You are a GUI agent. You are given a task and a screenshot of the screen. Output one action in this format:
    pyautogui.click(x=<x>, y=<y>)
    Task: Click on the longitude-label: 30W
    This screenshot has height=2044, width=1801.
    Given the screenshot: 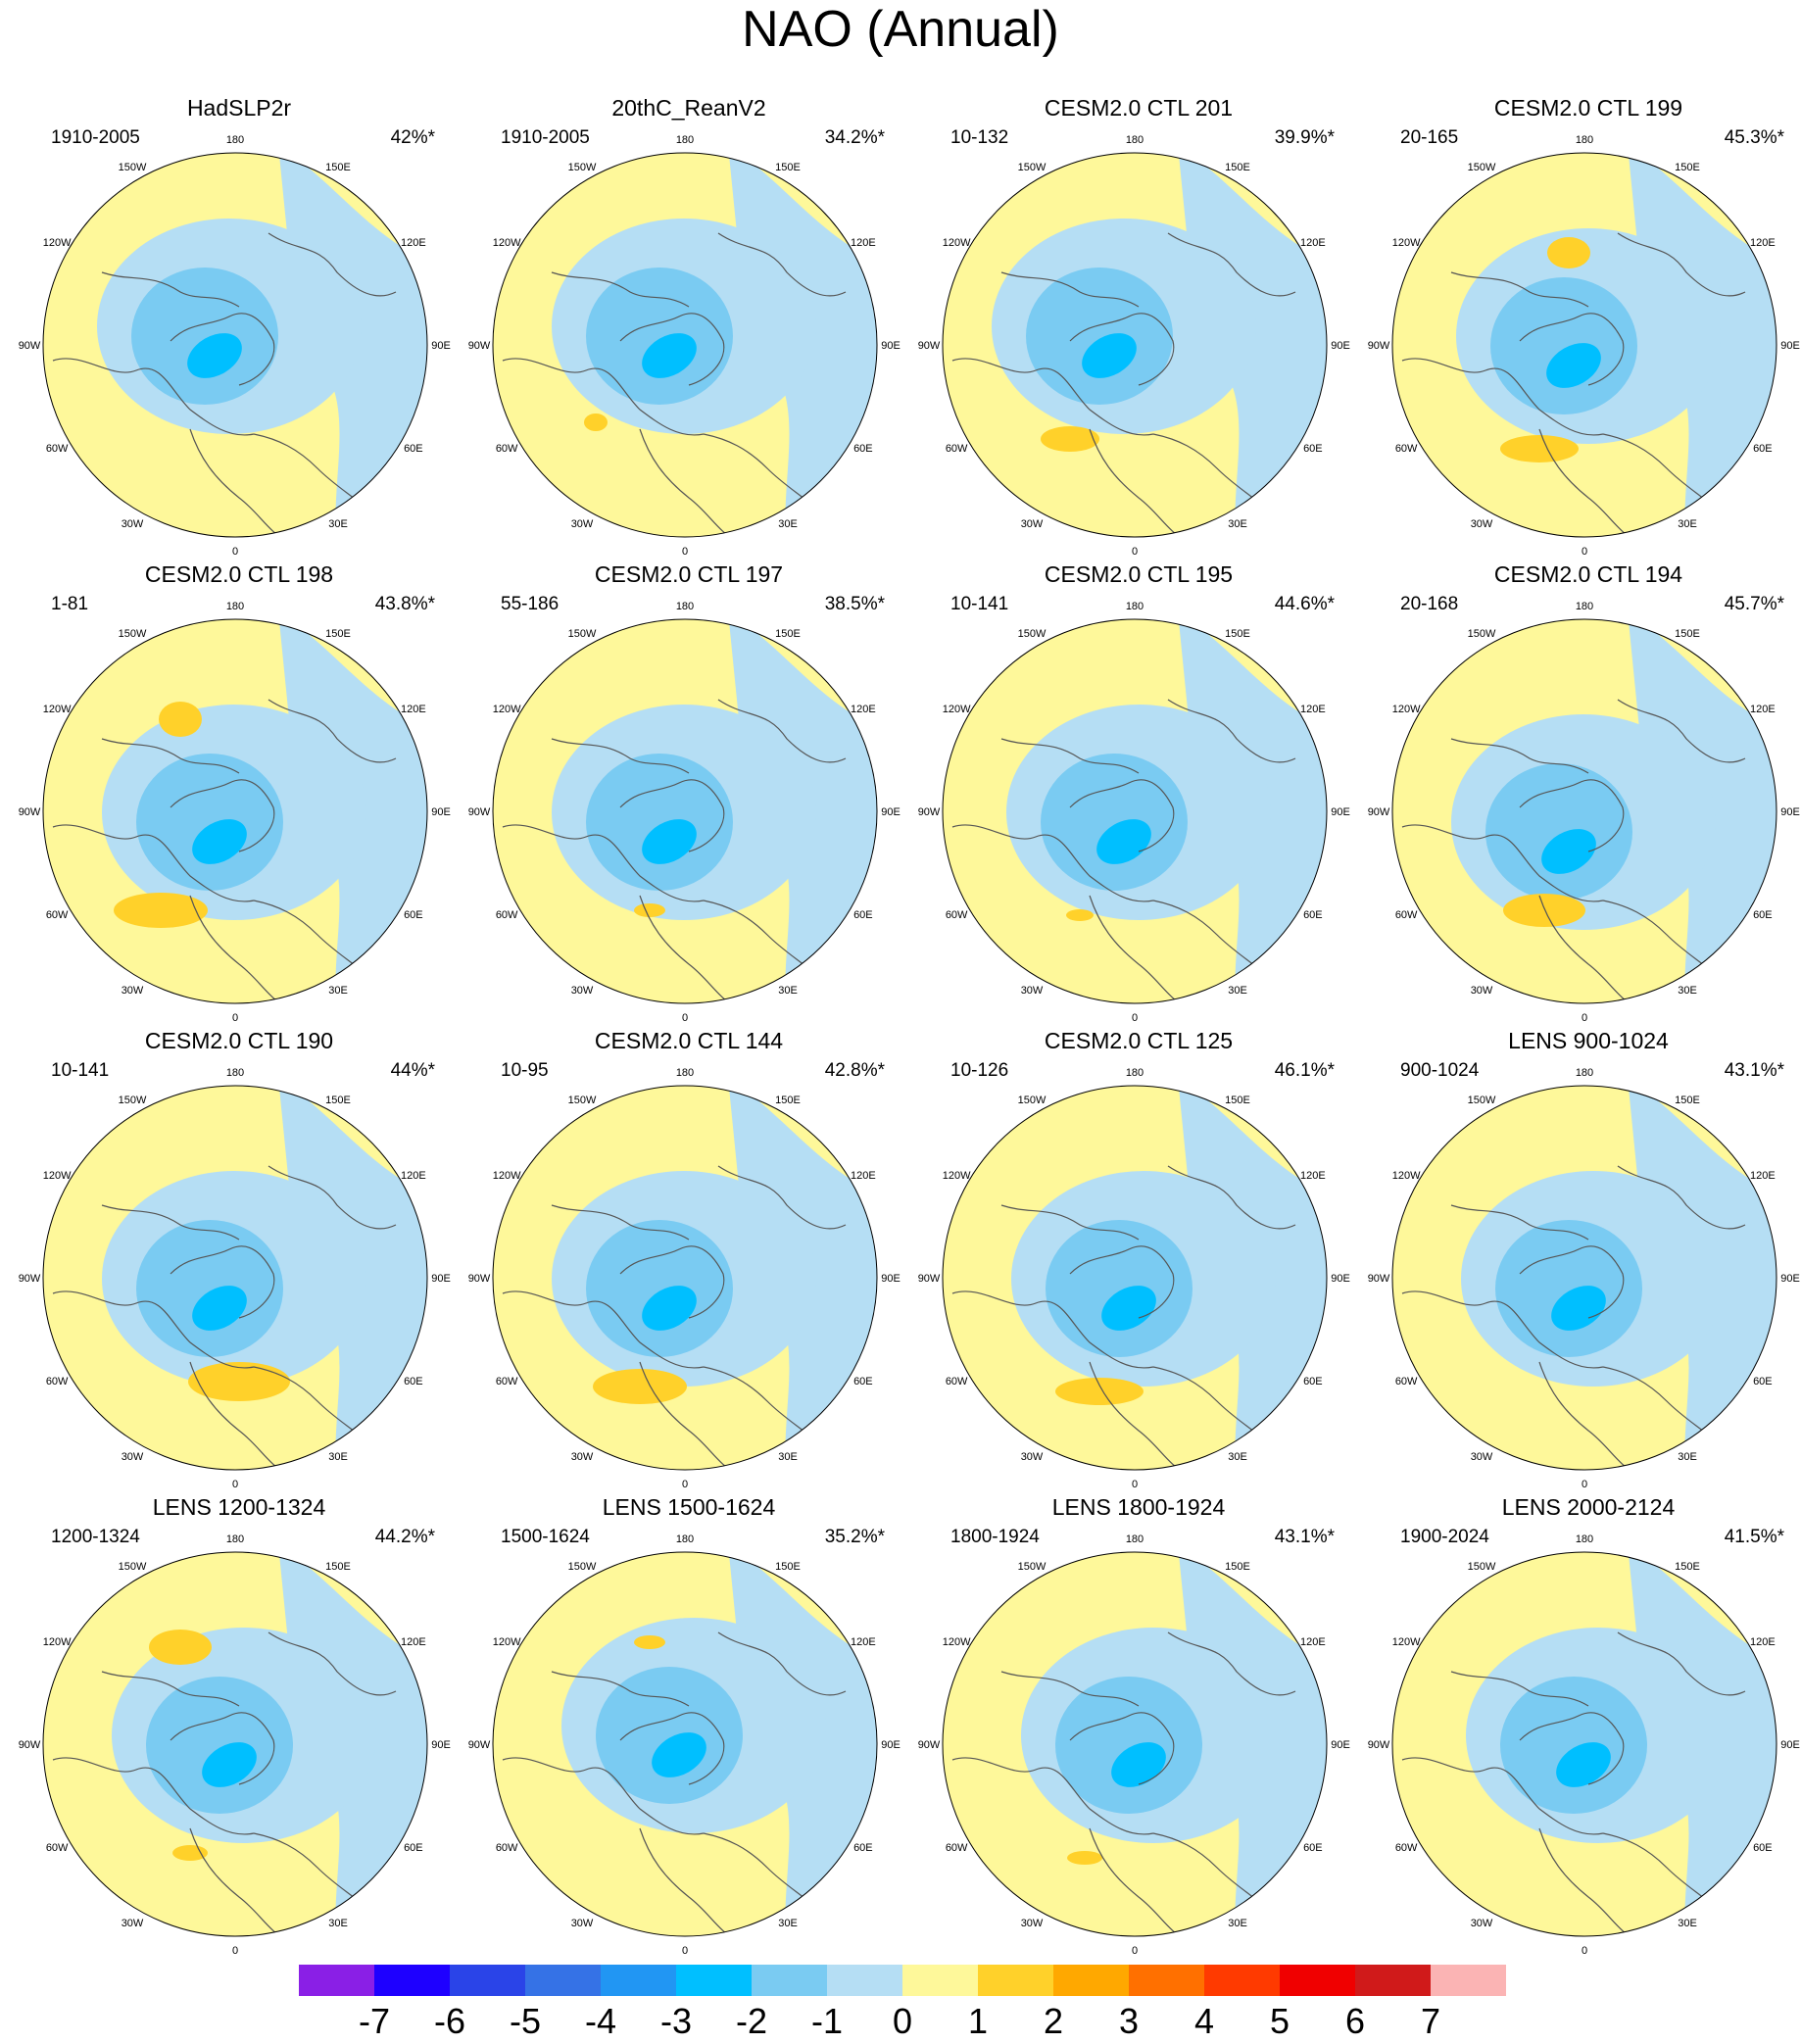 What is the action you would take?
    pyautogui.click(x=1032, y=1457)
    